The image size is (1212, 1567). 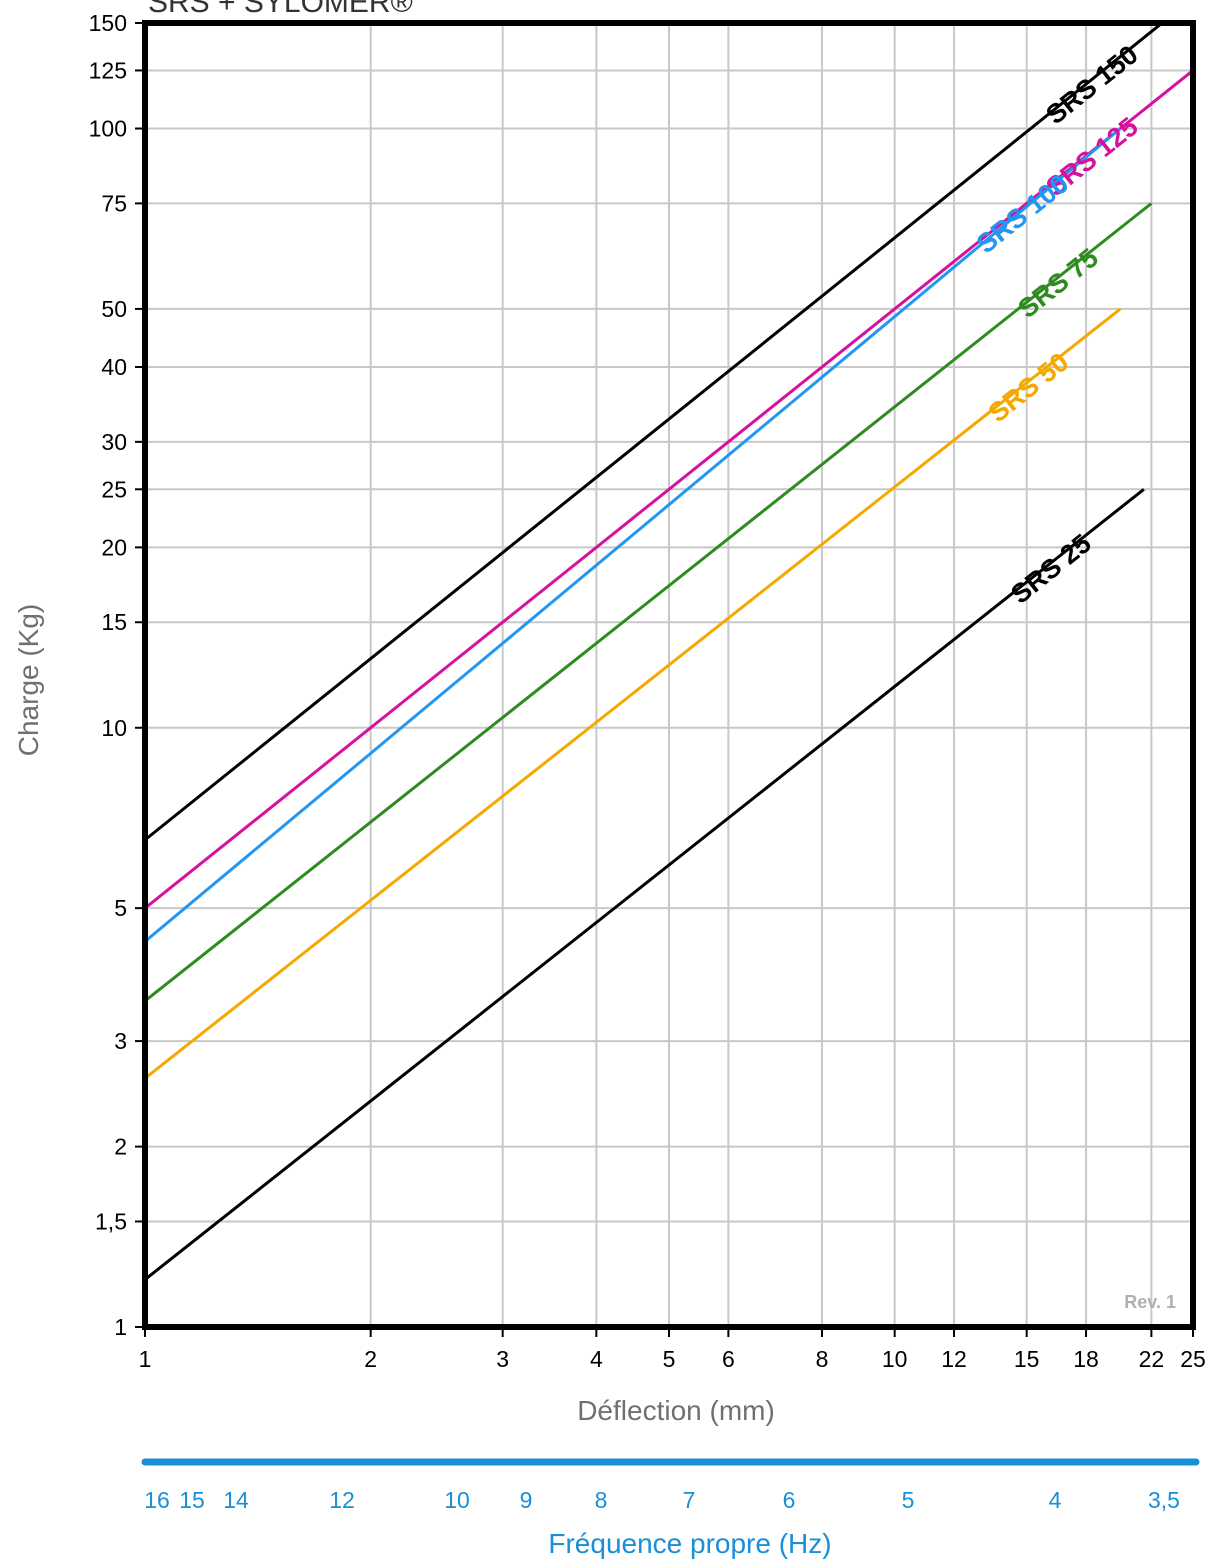 What do you see at coordinates (895, 1359) in the screenshot?
I see `x-tick-label: 10` at bounding box center [895, 1359].